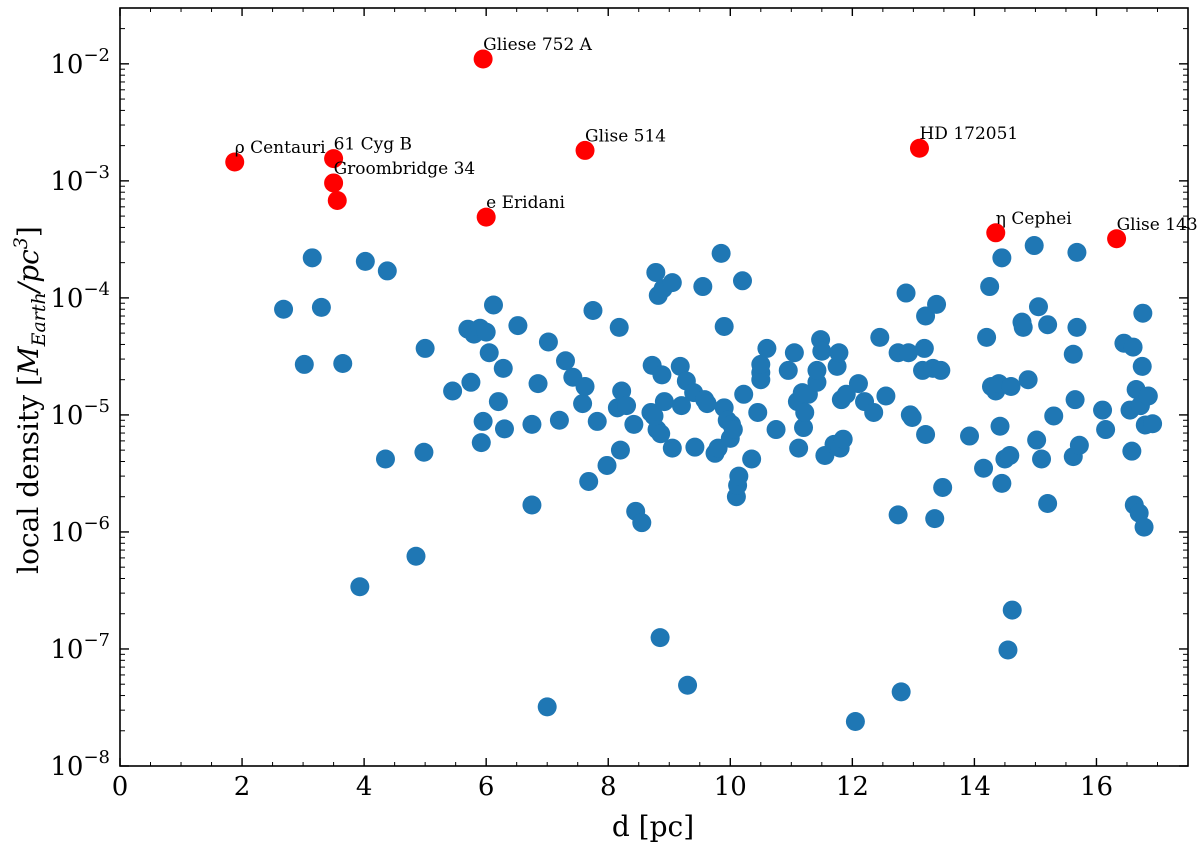  Describe the element at coordinates (80, 530) in the screenshot. I see `y-tick-label: 10⁻⁶` at that location.